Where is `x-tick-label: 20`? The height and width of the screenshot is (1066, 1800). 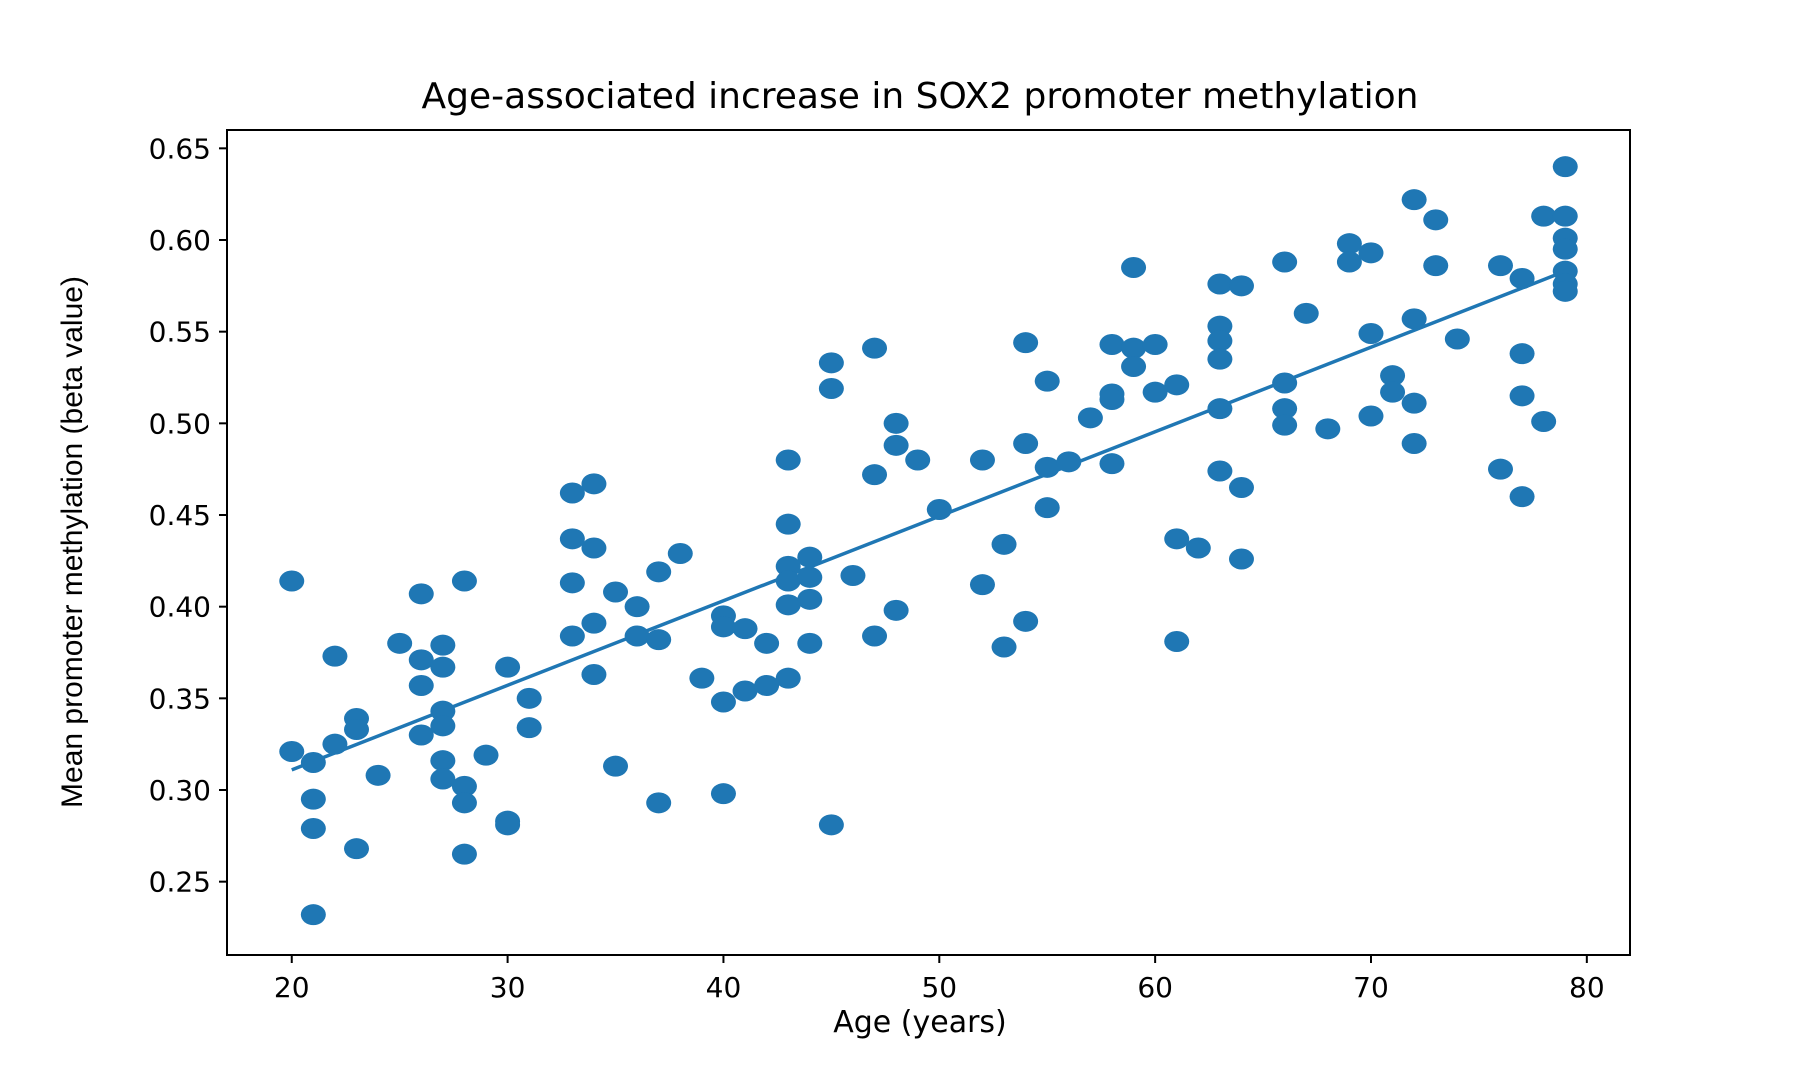 x-tick-label: 20 is located at coordinates (292, 987).